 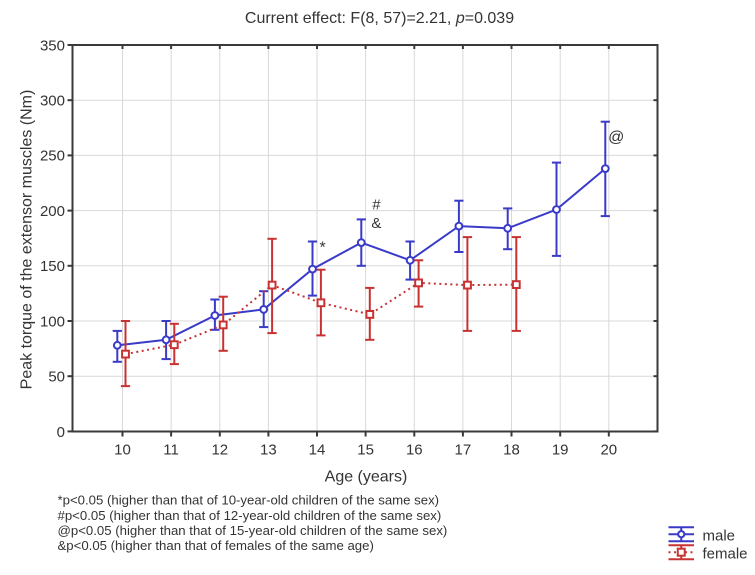 What do you see at coordinates (122, 449) in the screenshot?
I see `svg-text: 10` at bounding box center [122, 449].